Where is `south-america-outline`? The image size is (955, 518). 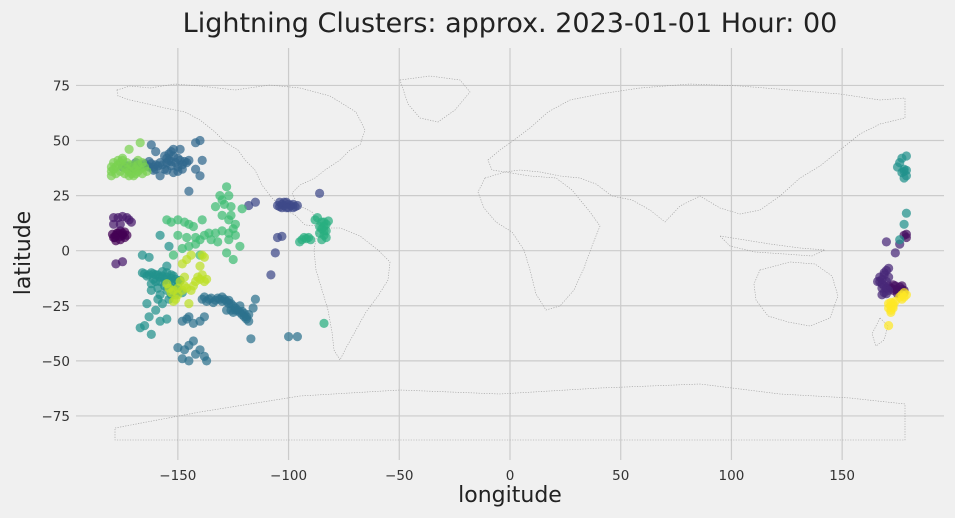
south-america-outline is located at coordinates (352, 294).